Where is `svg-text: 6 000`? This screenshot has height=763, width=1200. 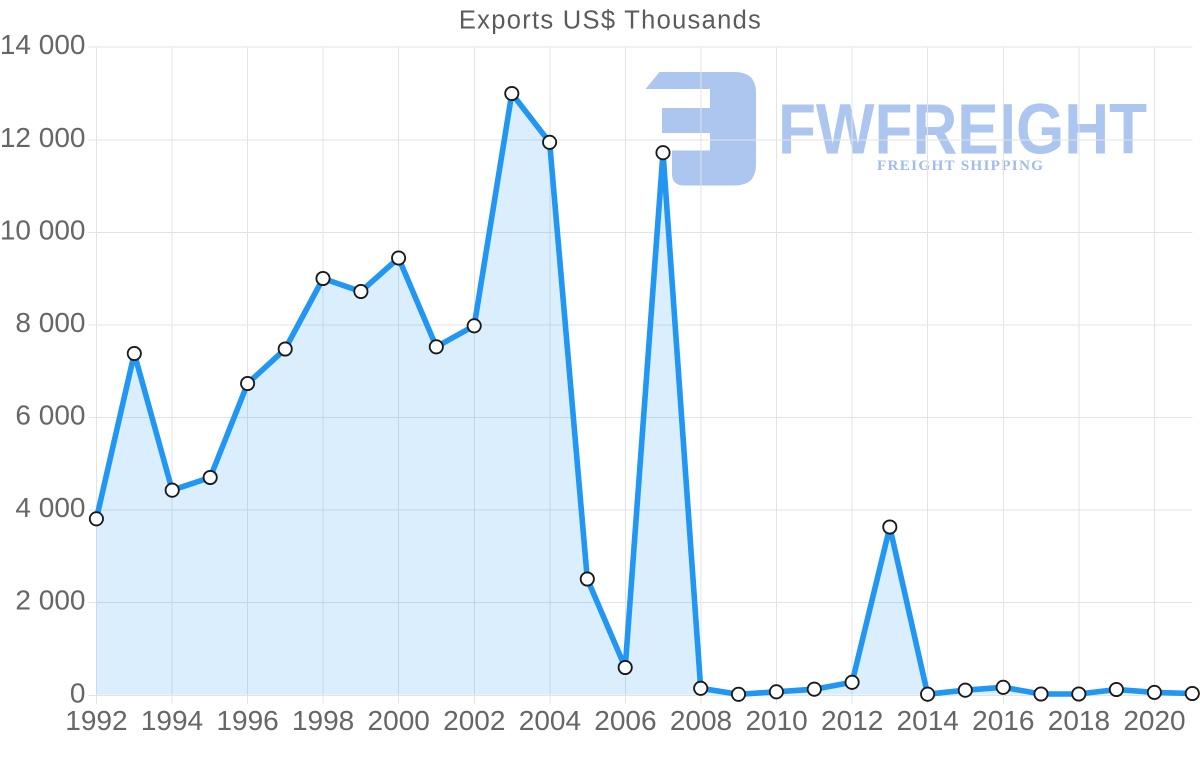 svg-text: 6 000 is located at coordinates (50, 415).